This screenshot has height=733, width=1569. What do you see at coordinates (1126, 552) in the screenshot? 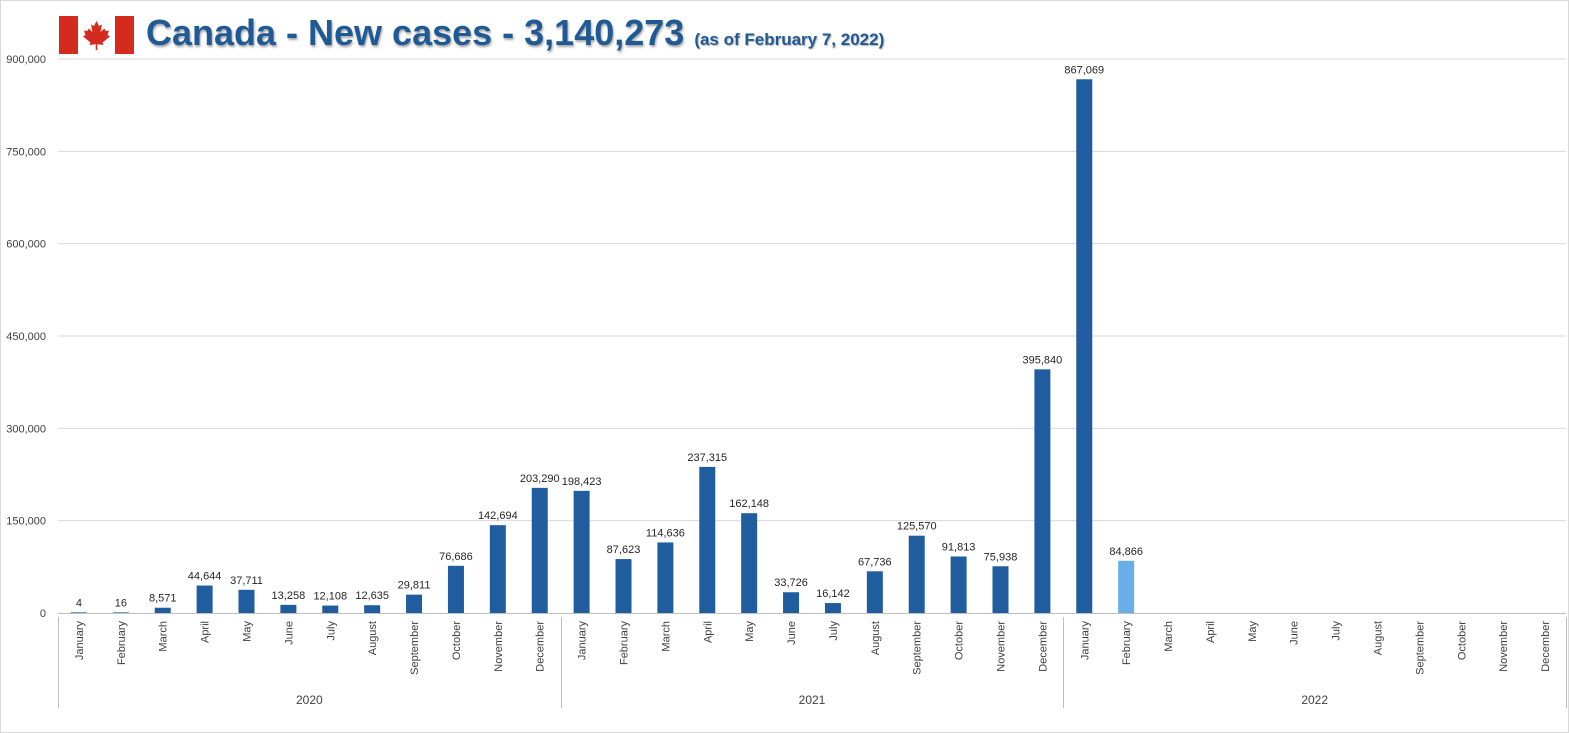
I see `data-label: 84,866` at bounding box center [1126, 552].